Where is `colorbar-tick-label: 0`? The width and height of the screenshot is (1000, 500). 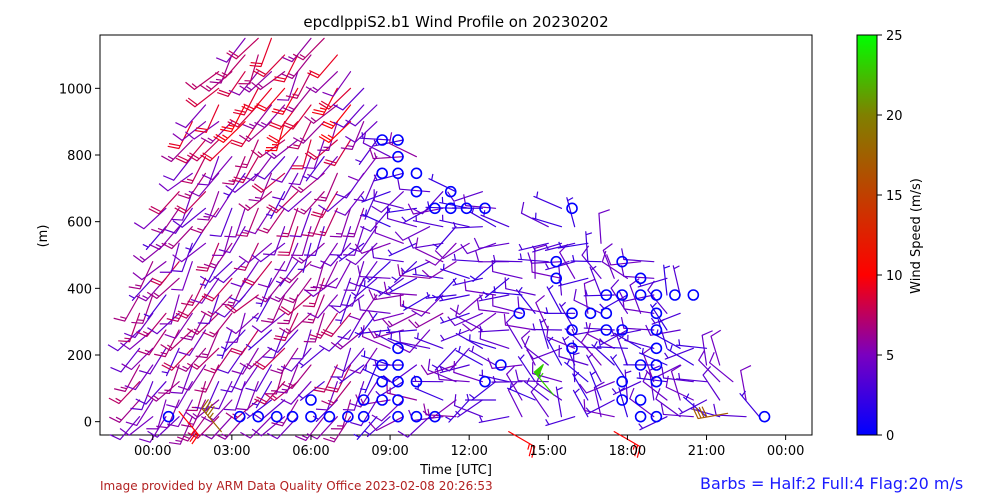
colorbar-tick-label: 0 is located at coordinates (890, 436).